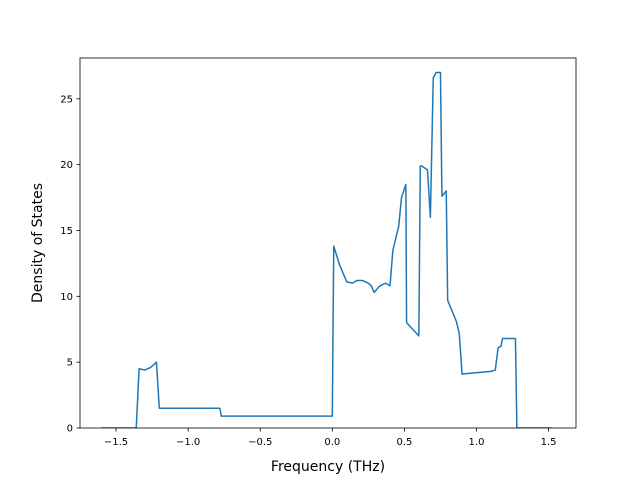 The image size is (640, 484). I want to click on y-tick-label: 15, so click(66, 231).